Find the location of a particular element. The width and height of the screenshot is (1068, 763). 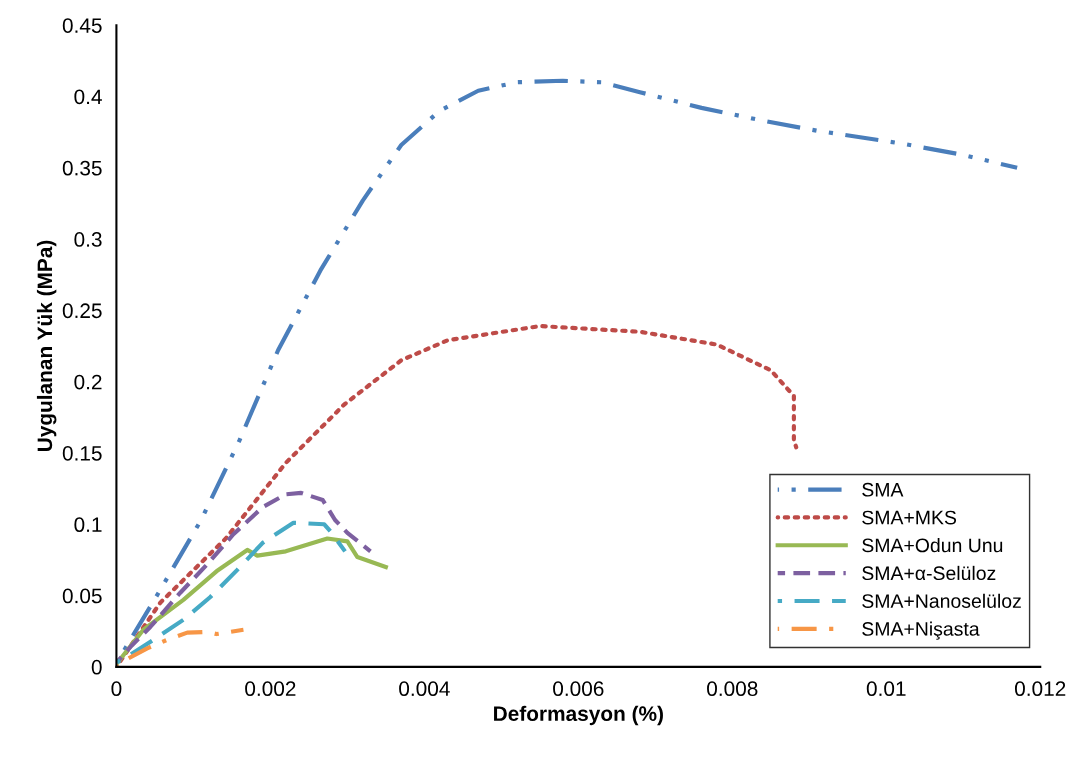

x-tick-label: 0 is located at coordinates (116, 689).